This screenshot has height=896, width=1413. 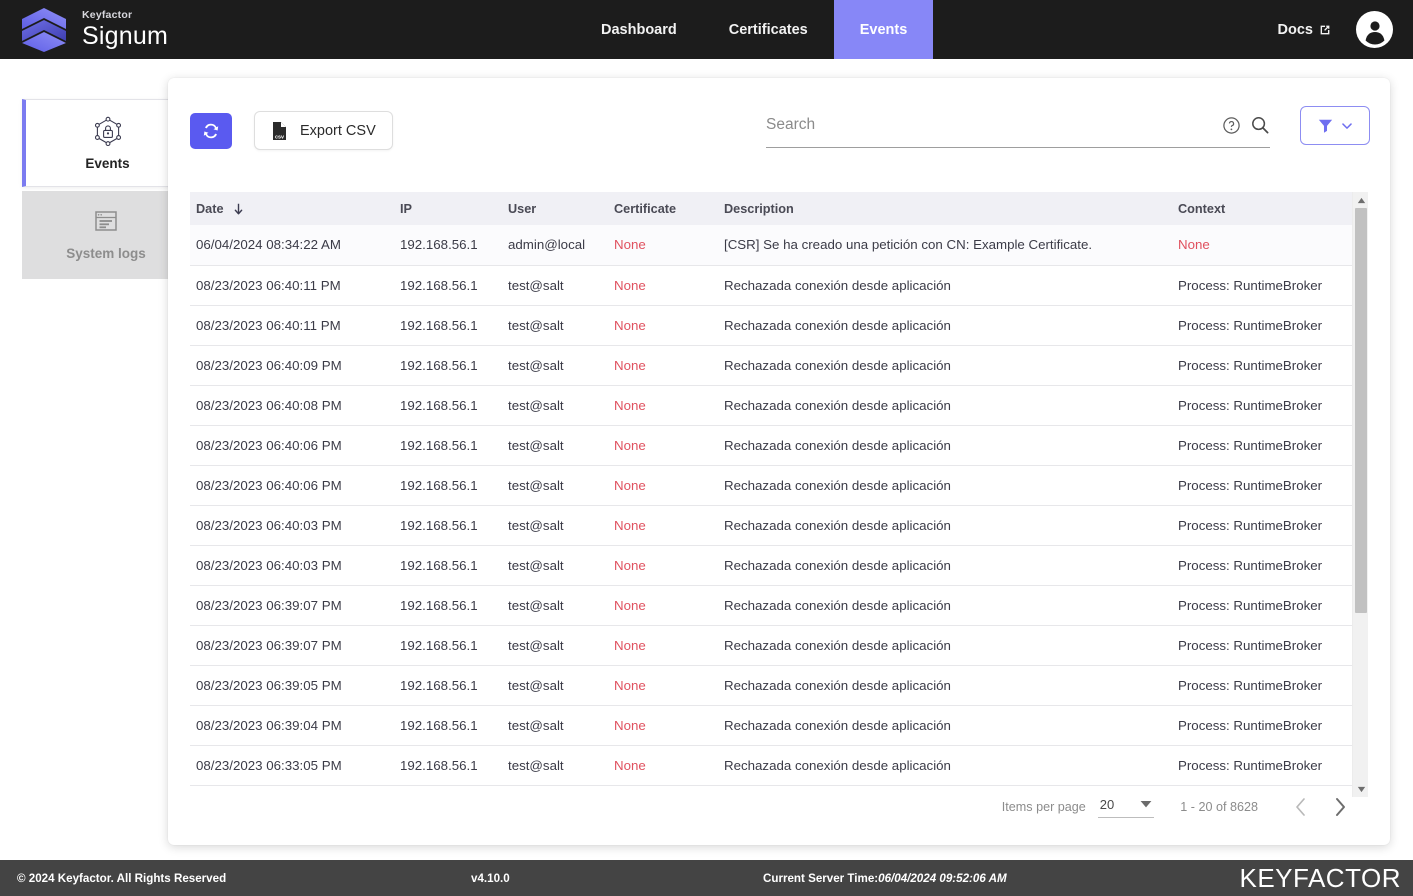 I want to click on keyfactor-wordmark: KEYFACTOR, so click(x=1320, y=877).